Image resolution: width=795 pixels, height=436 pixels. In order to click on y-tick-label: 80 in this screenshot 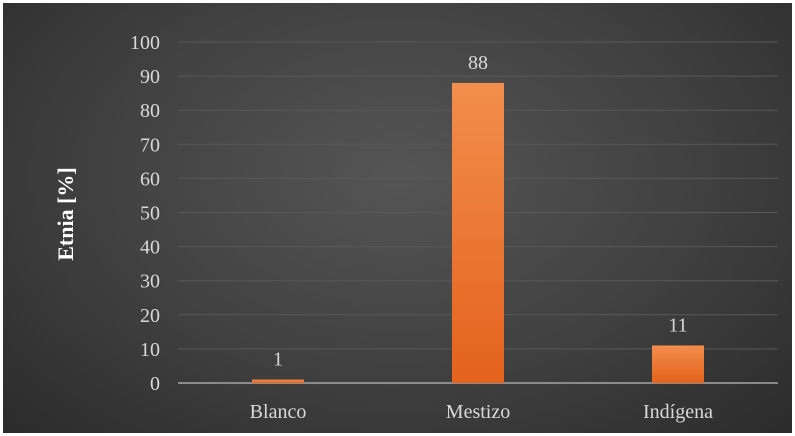, I will do `click(150, 111)`.